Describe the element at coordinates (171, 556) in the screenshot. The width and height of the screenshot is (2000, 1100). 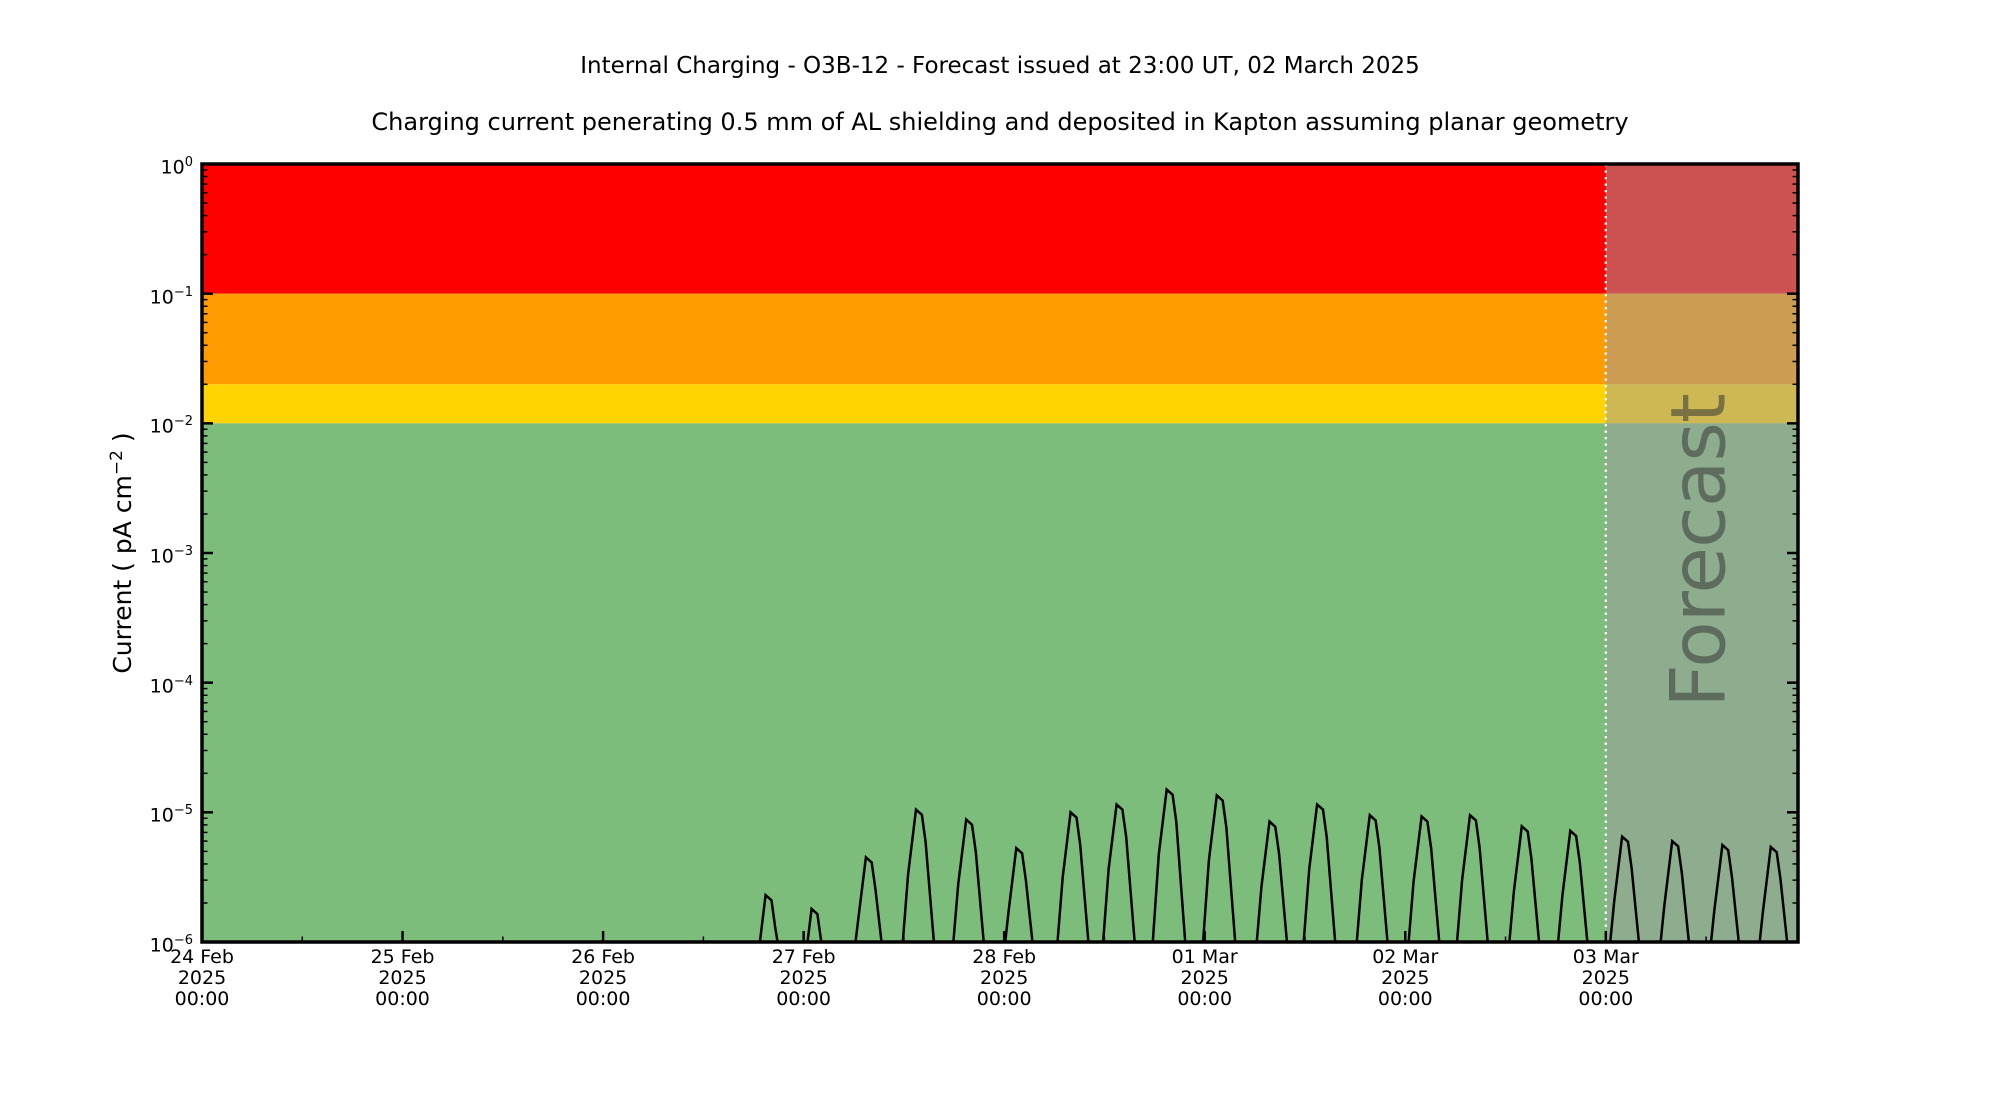
I see `y-tick-label: 10⁻³` at that location.